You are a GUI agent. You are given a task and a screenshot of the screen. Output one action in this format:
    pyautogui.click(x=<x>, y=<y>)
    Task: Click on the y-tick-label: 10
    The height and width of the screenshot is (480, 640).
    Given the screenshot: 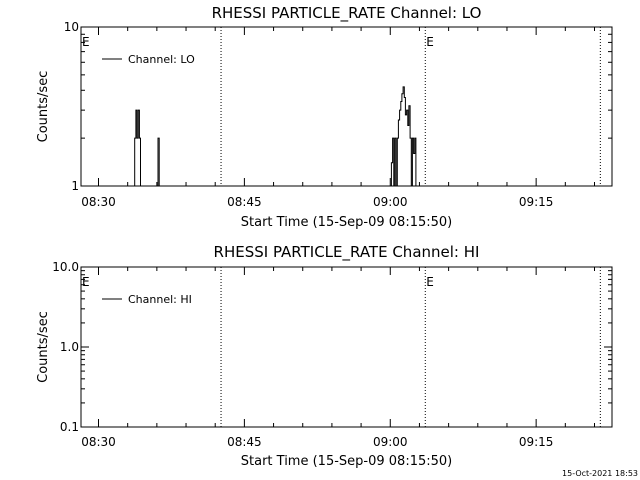 What is the action you would take?
    pyautogui.click(x=71, y=27)
    